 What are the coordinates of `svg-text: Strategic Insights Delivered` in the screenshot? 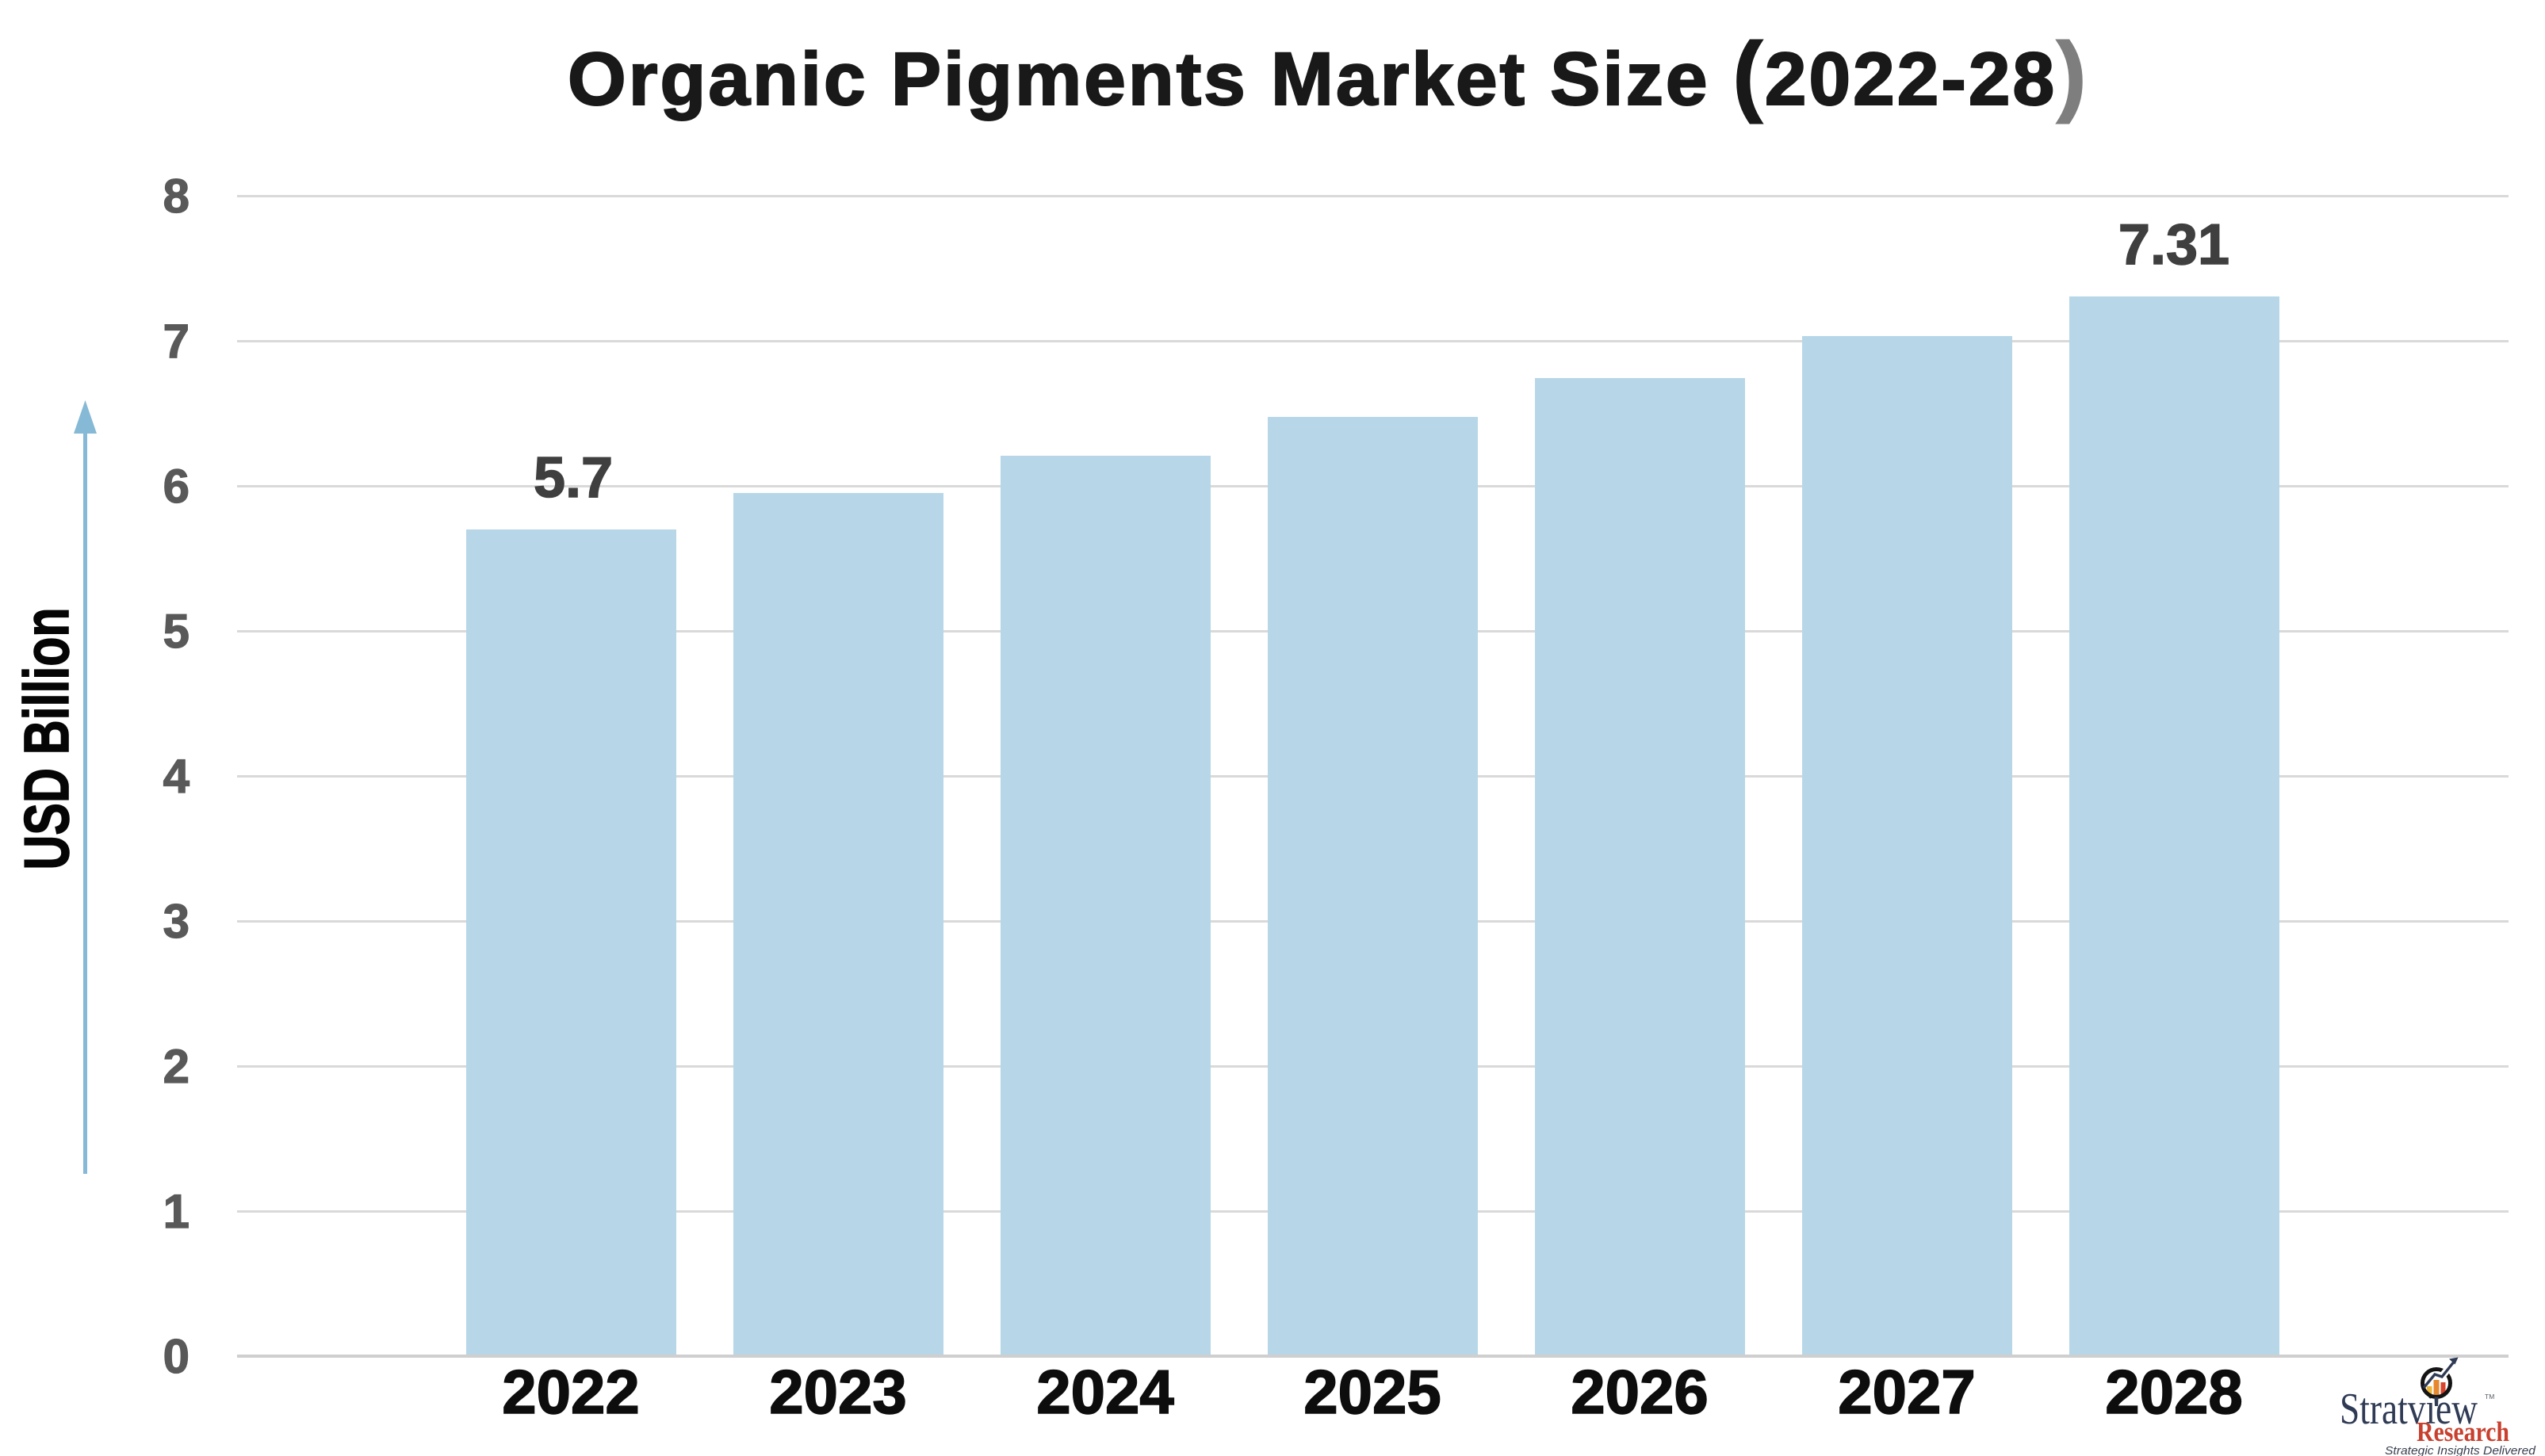 It's located at (2460, 1450).